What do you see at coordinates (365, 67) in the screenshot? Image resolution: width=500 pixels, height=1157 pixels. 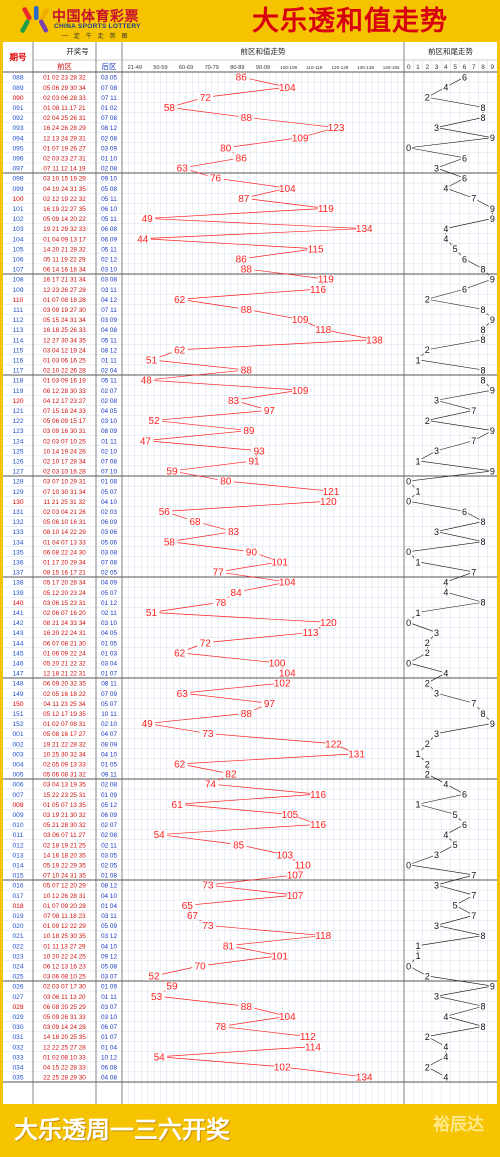 I see `sum-bin-label: 130-139` at bounding box center [365, 67].